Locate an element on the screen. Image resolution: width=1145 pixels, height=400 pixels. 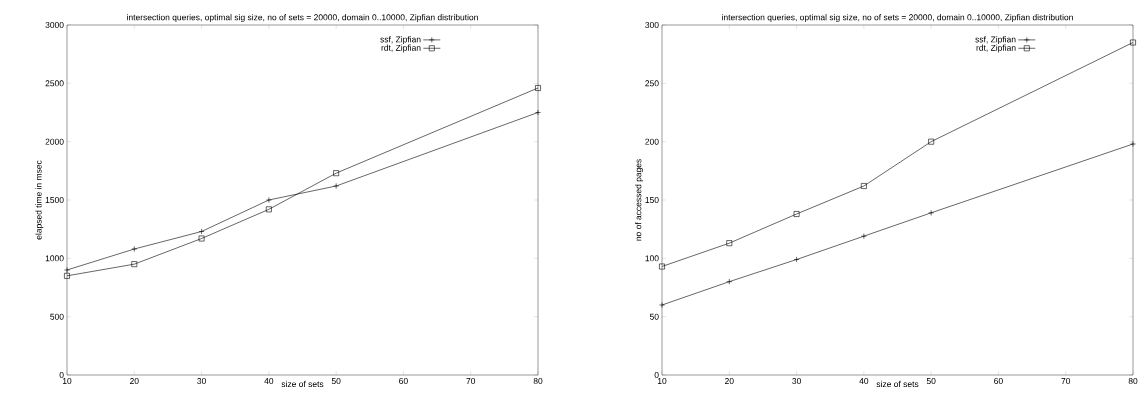
y-tick-label: 500 is located at coordinates (57, 316).